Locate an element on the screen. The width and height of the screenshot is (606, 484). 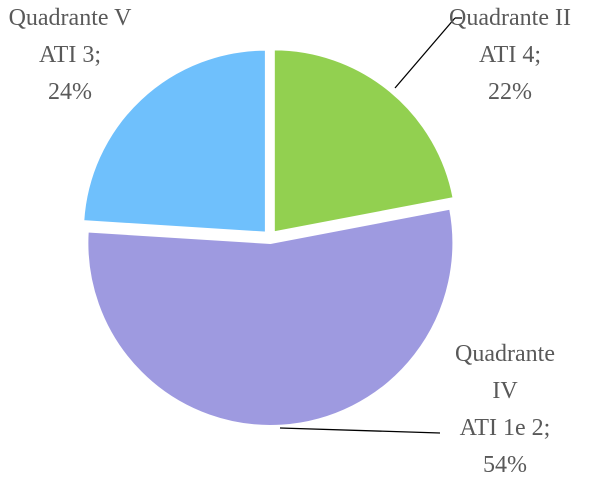
data-label: Quadrante V ATI 3; 24% is located at coordinates (70, 55).